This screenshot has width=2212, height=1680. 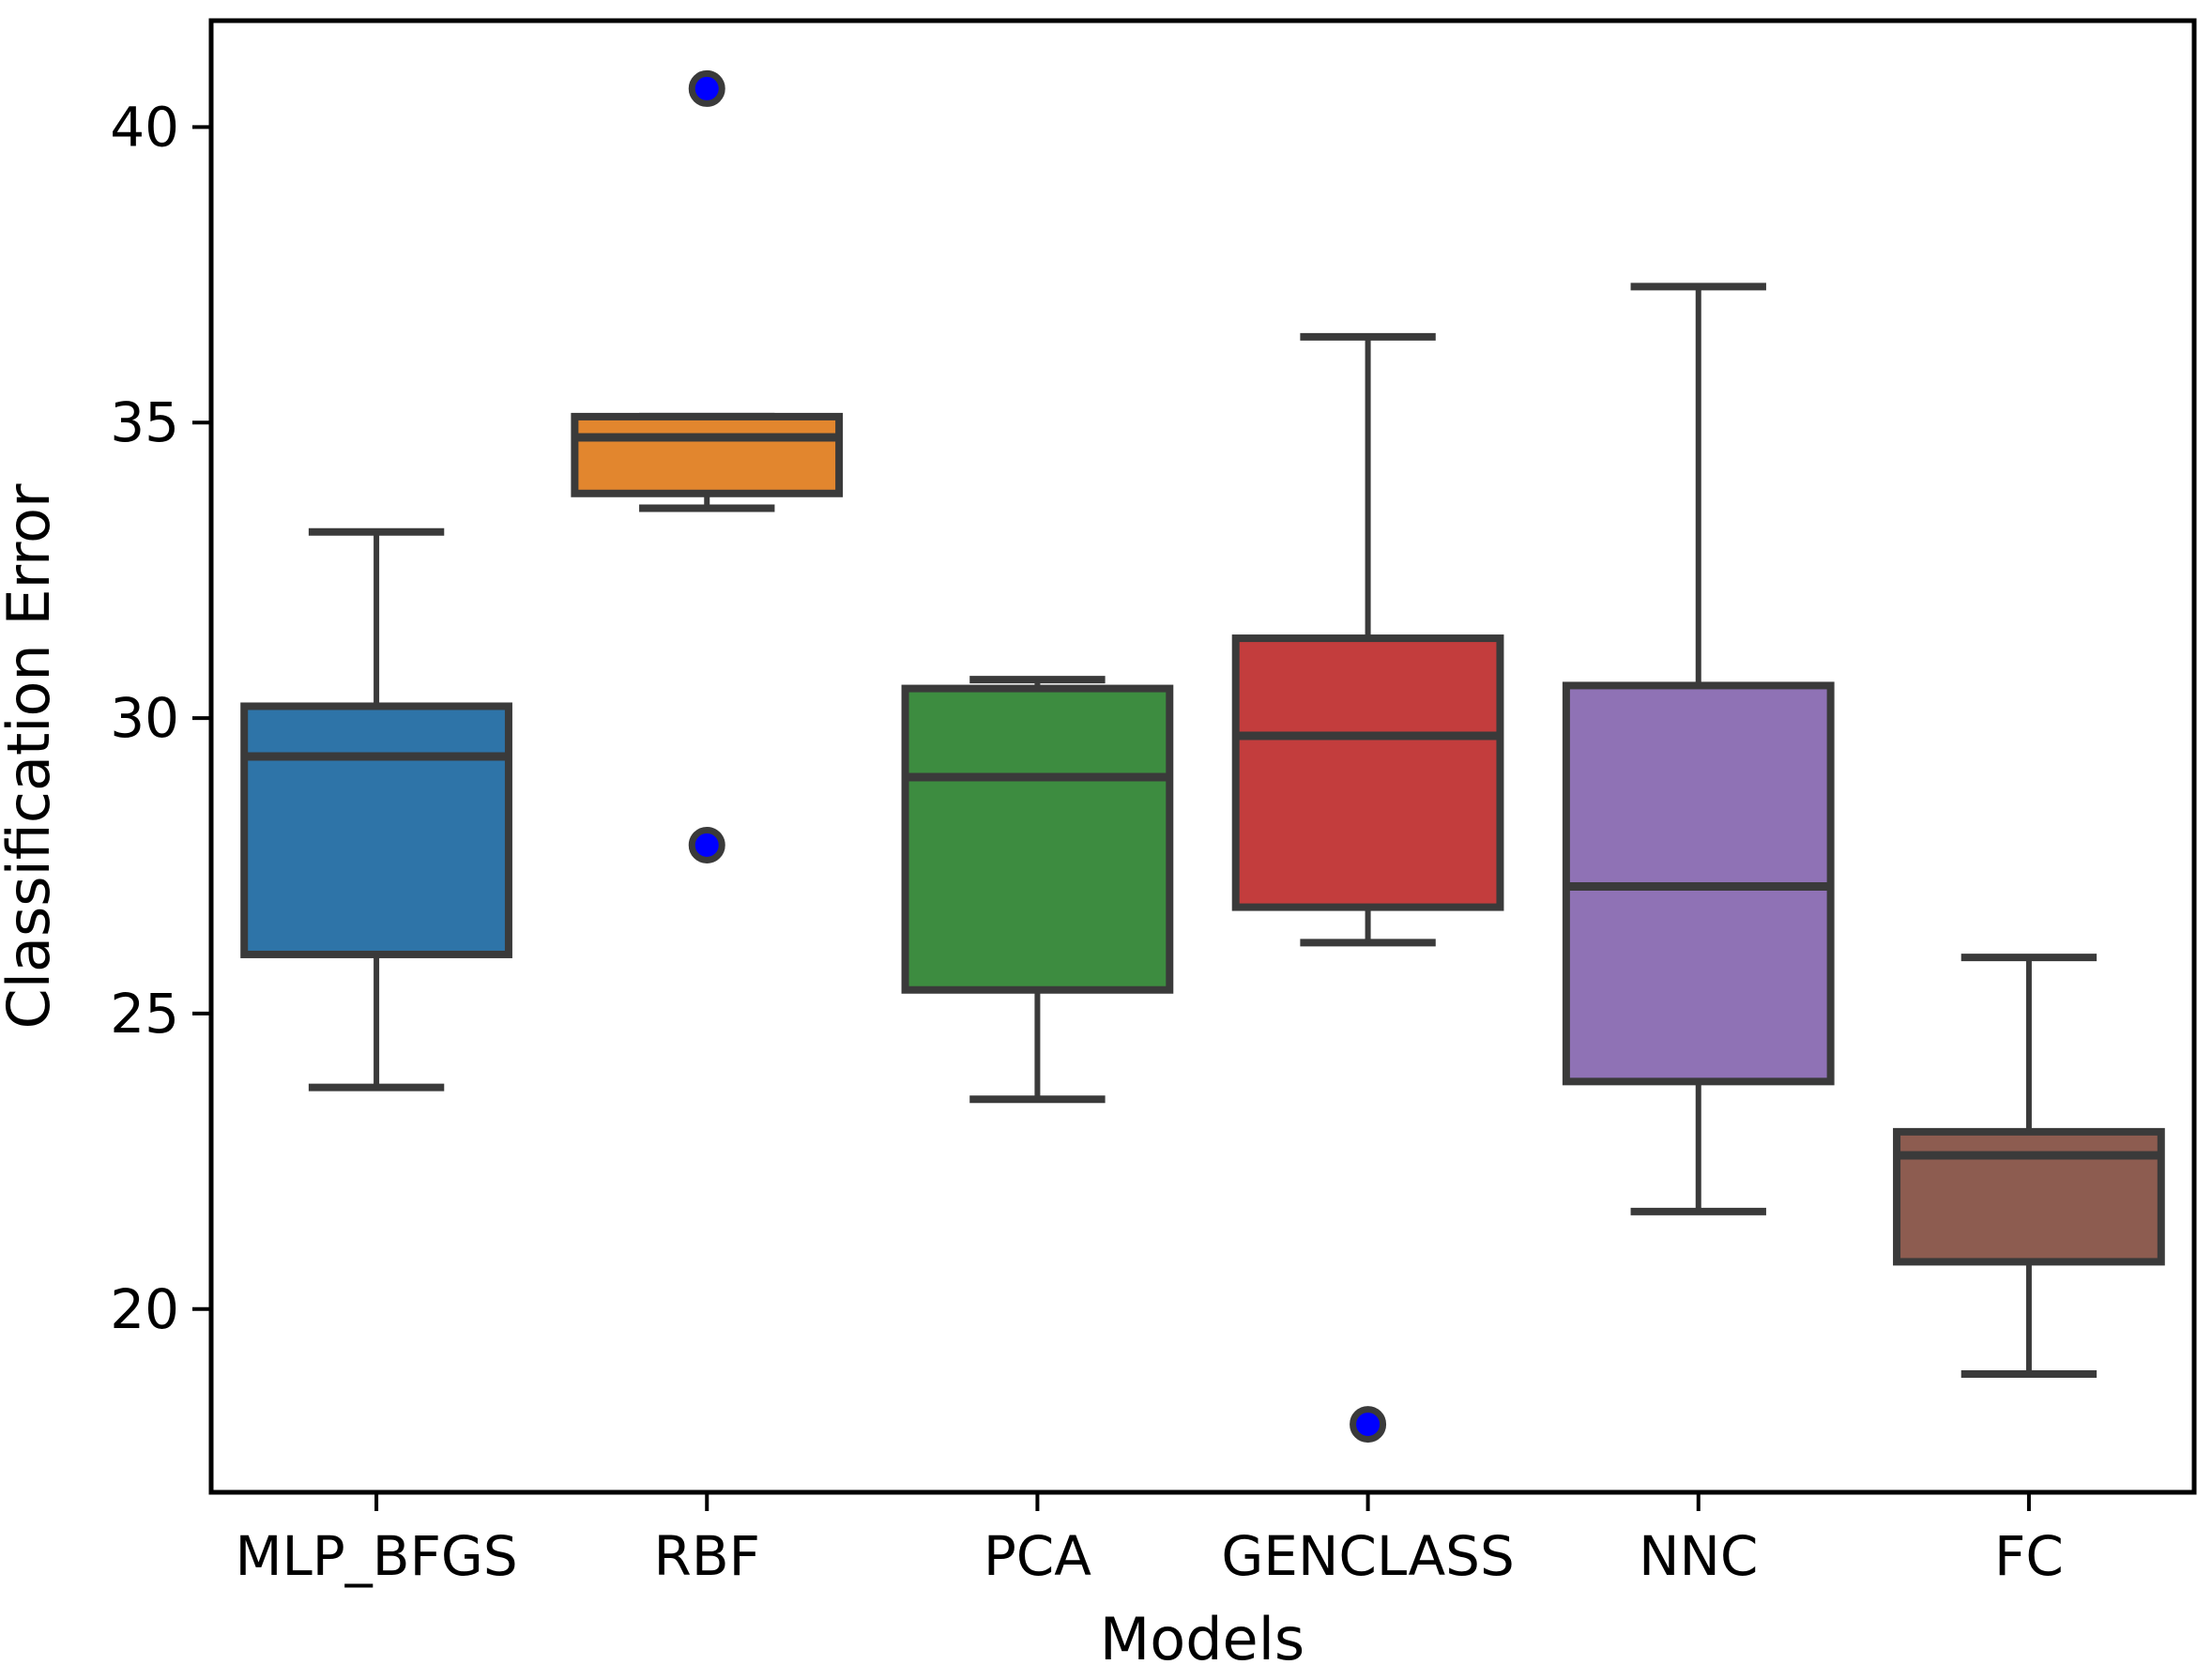 I want to click on box-group-FC, so click(x=2029, y=1166).